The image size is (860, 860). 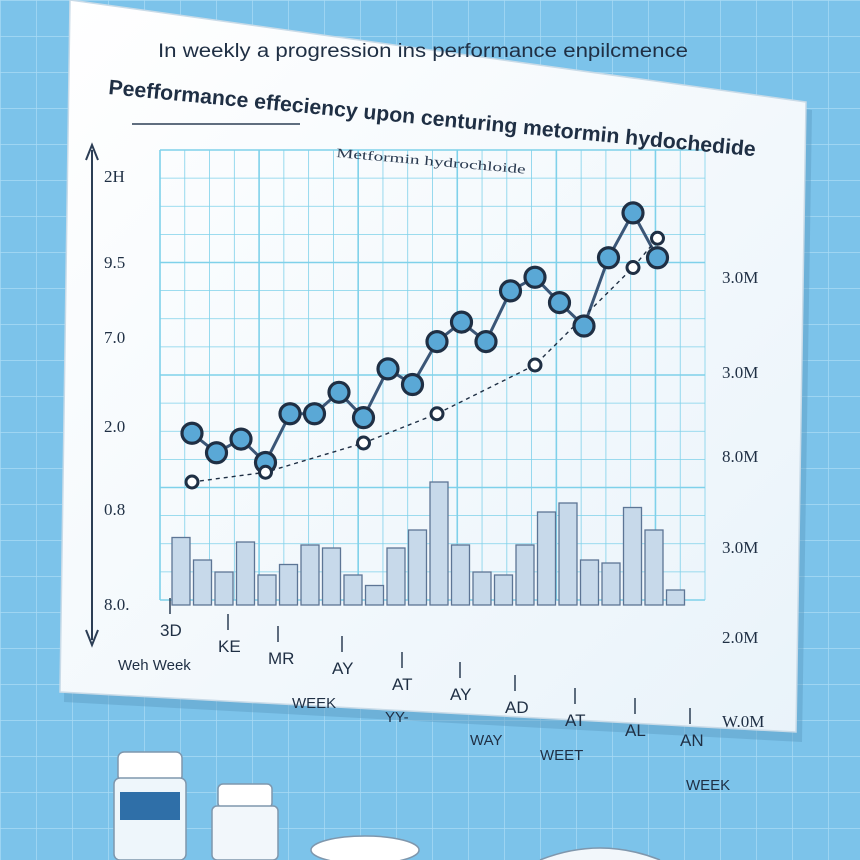 What do you see at coordinates (114, 509) in the screenshot?
I see `left-tick-label: 0.8` at bounding box center [114, 509].